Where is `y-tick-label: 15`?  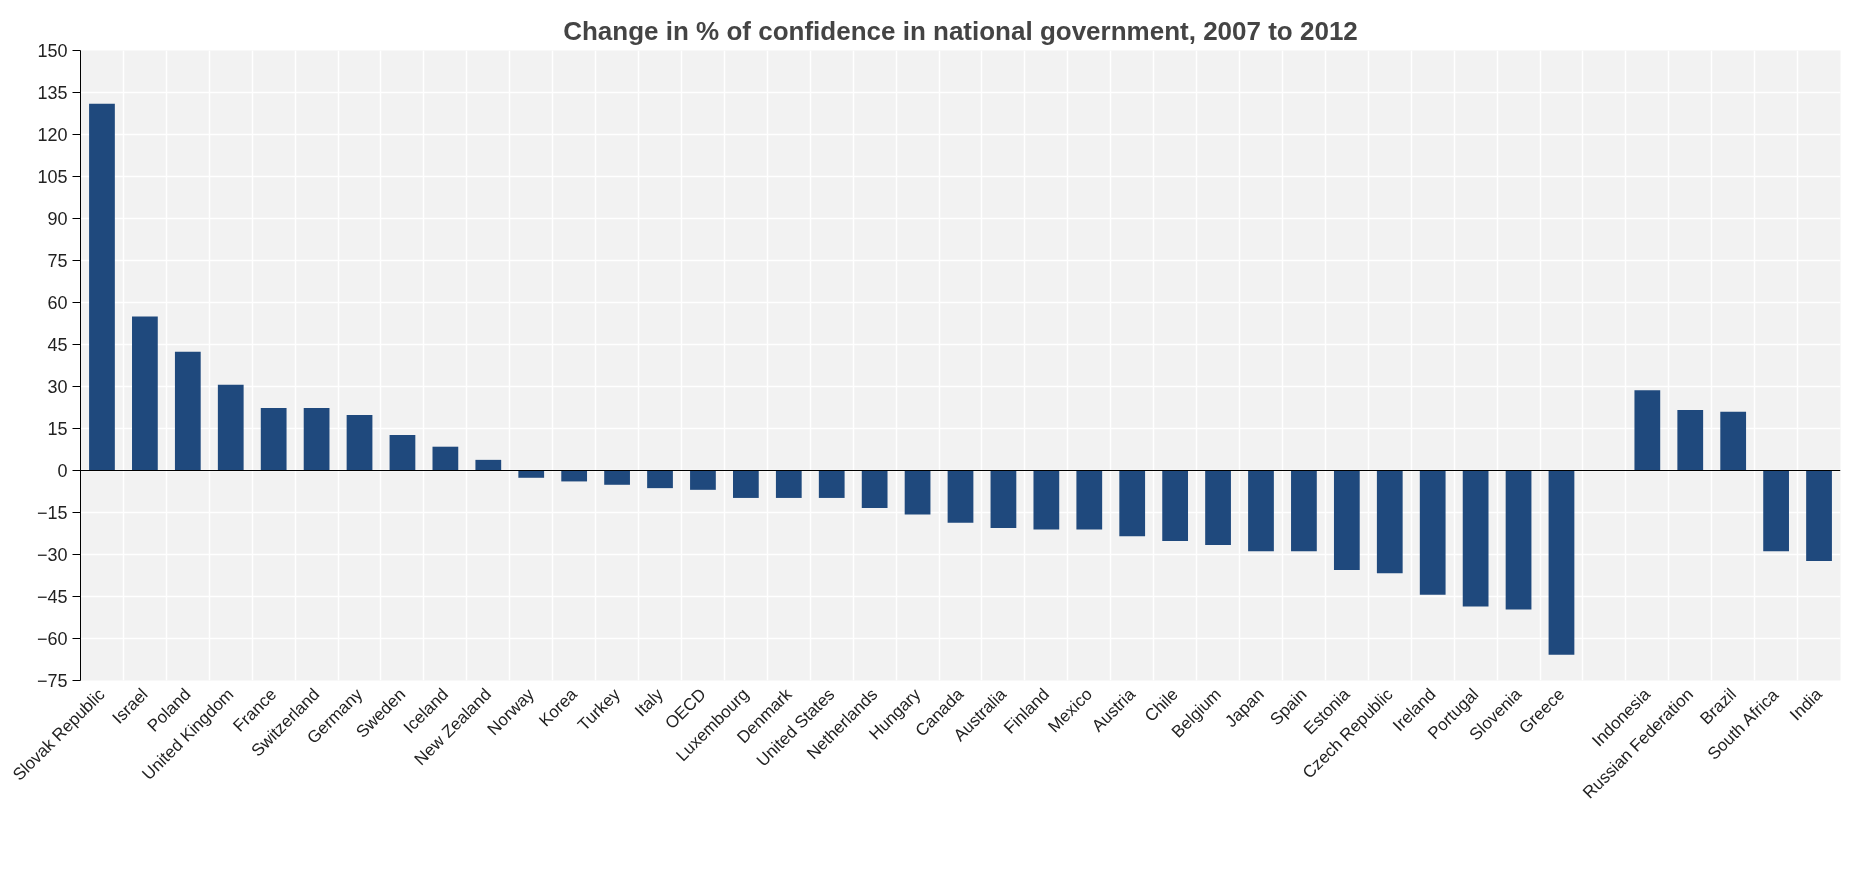 y-tick-label: 15 is located at coordinates (57, 429).